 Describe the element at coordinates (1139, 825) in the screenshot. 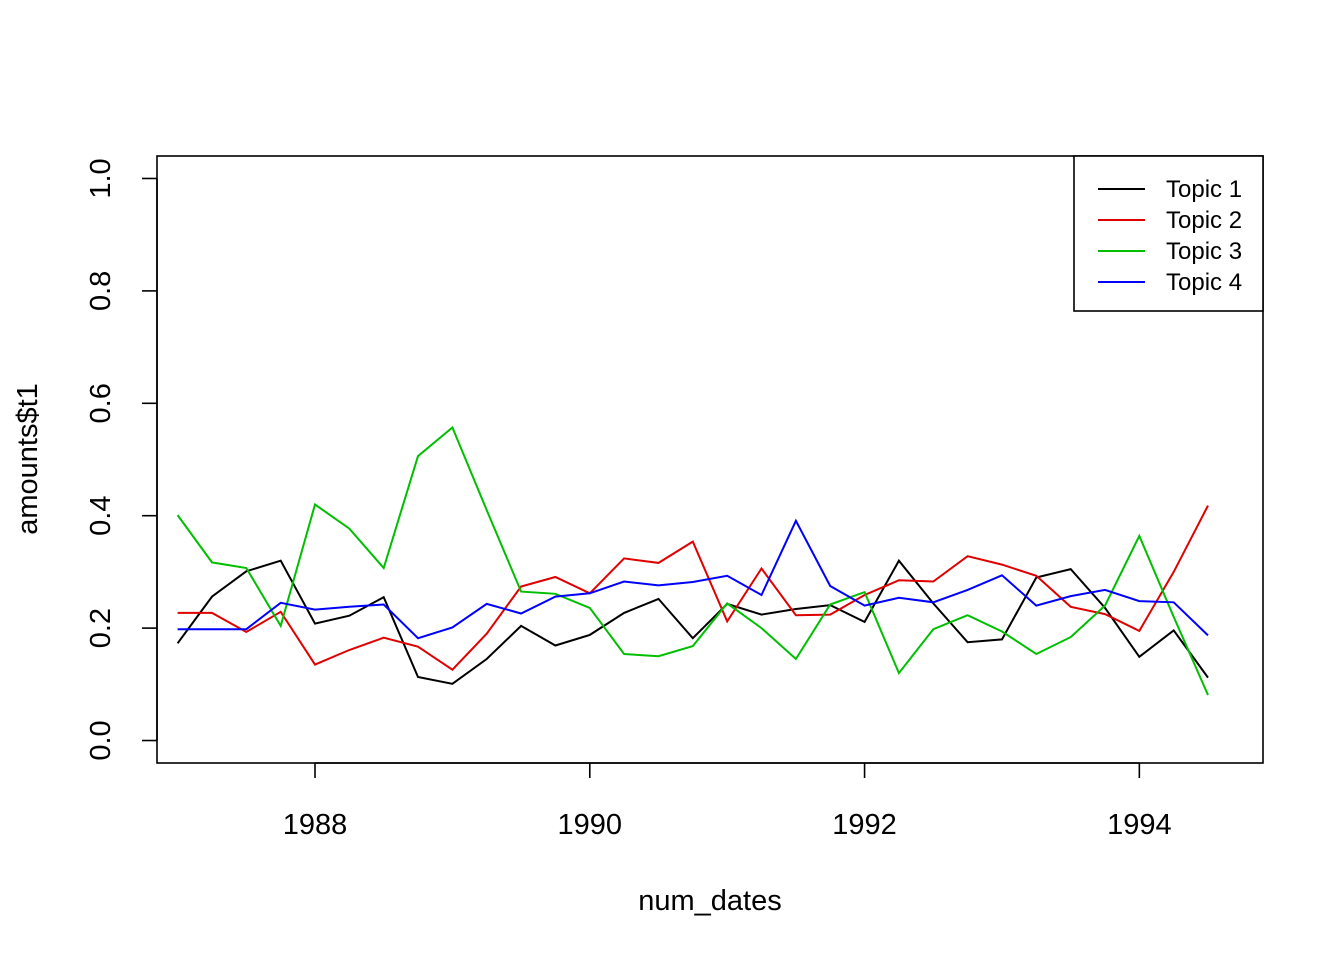

I see `x-tick-label: 1994` at that location.